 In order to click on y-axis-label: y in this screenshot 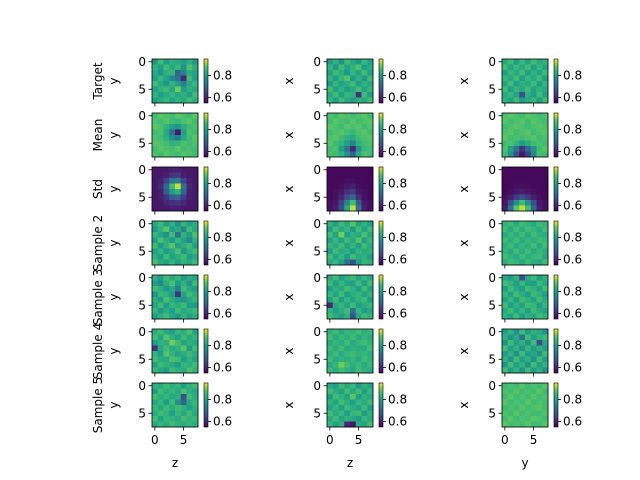, I will do `click(114, 350)`.